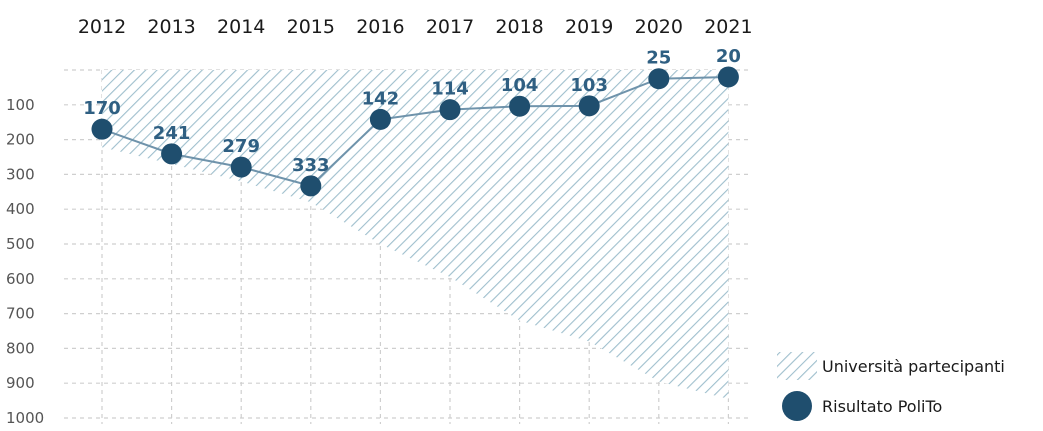 The width and height of the screenshot is (1043, 431). Describe the element at coordinates (20, 174) in the screenshot. I see `y-tick-label: 300` at that location.